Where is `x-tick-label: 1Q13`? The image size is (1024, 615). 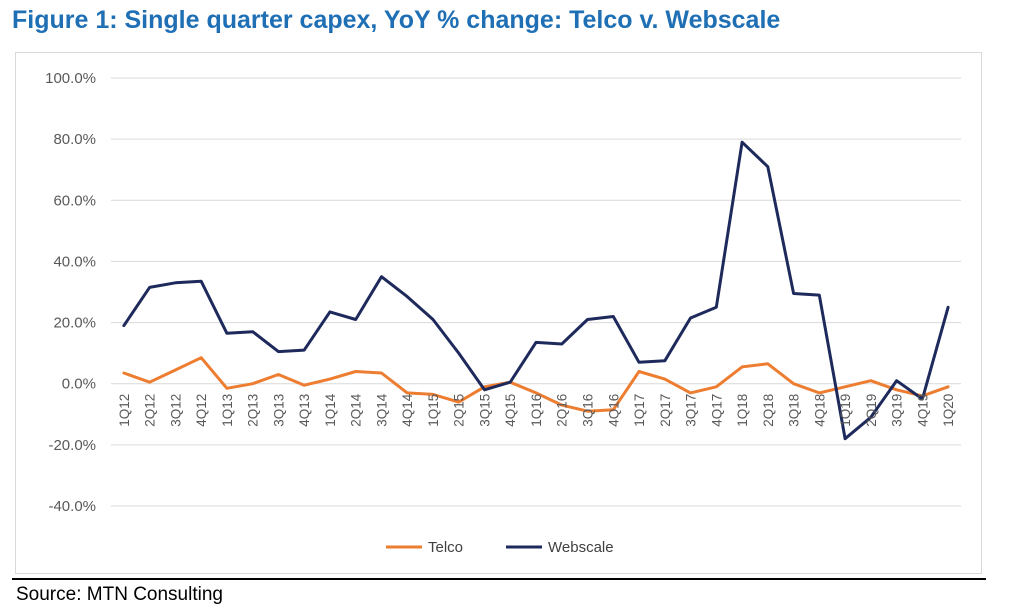 x-tick-label: 1Q13 is located at coordinates (227, 410).